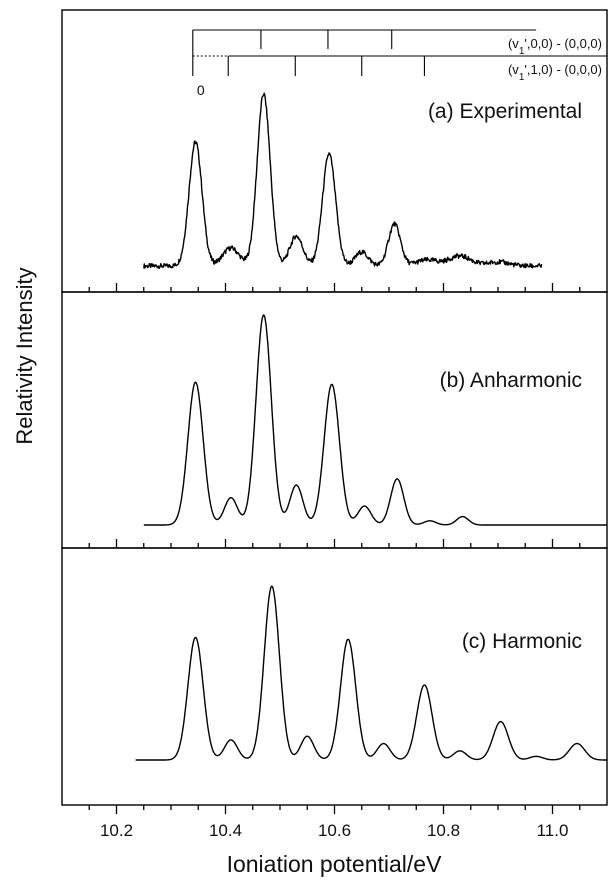  I want to click on x-tick-labels: 10.2 10.4 10.6 10.8 11.0, so click(334, 830).